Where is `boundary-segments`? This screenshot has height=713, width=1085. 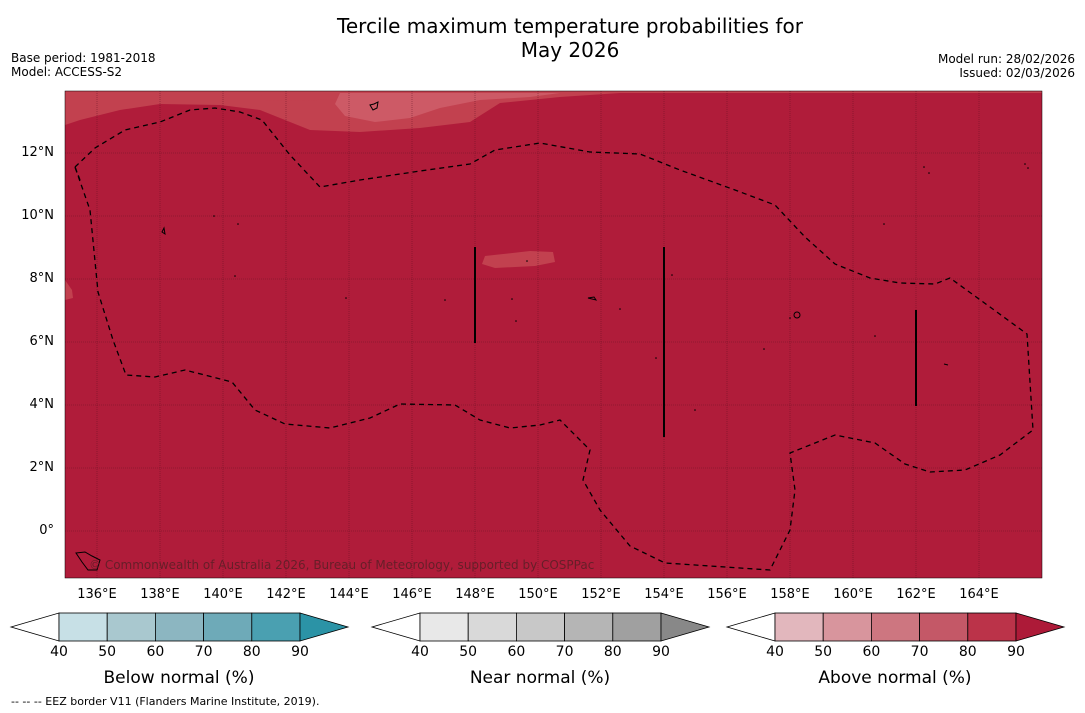
boundary-segments is located at coordinates (695, 342).